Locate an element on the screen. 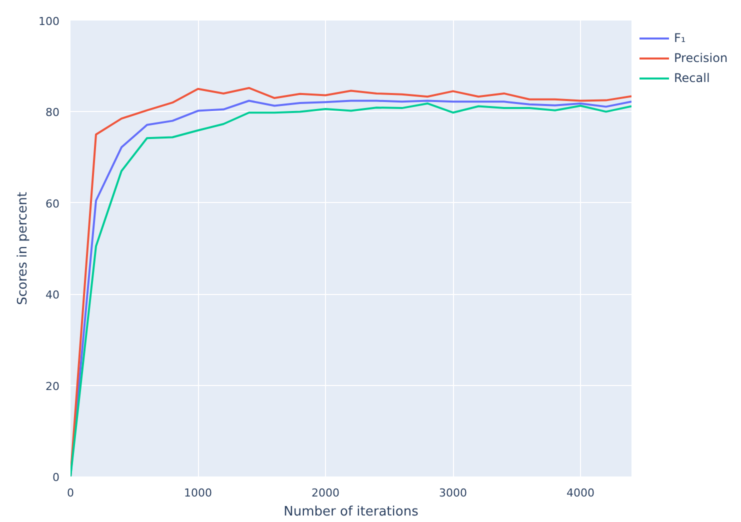 The width and height of the screenshot is (741, 522). y-tick-label: 20 is located at coordinates (53, 386).